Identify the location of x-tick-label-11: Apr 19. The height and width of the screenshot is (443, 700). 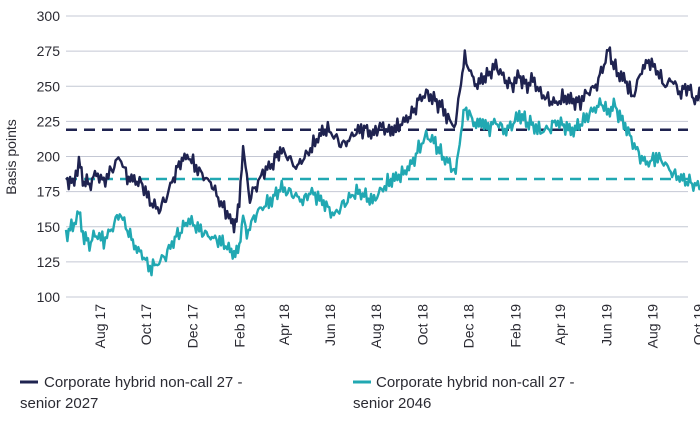
(560, 324).